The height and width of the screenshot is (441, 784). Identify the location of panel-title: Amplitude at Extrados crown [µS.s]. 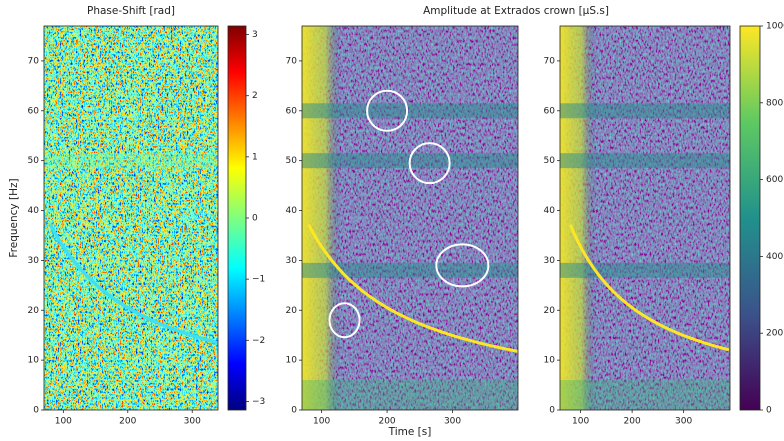
(516, 11).